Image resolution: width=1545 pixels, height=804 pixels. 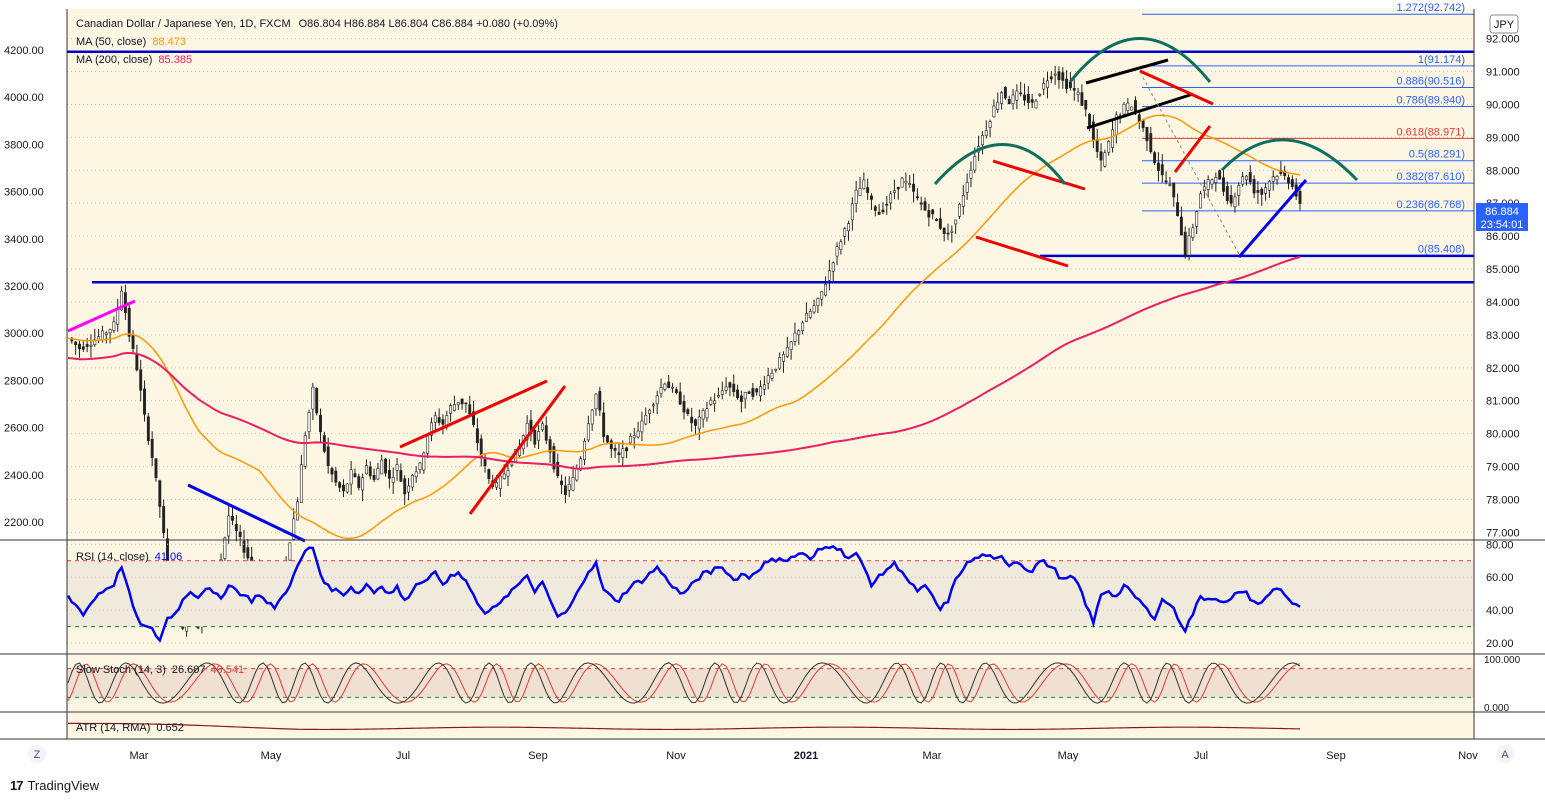 What do you see at coordinates (24, 51) in the screenshot?
I see `left-tick-0: 4200.00` at bounding box center [24, 51].